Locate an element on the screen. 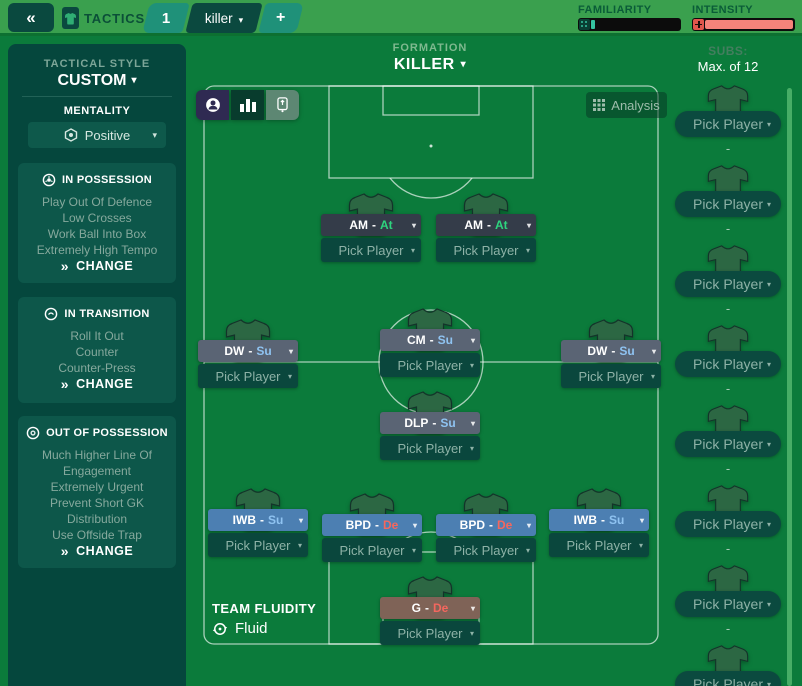  tactic-tab-number: 1 is located at coordinates (166, 18).